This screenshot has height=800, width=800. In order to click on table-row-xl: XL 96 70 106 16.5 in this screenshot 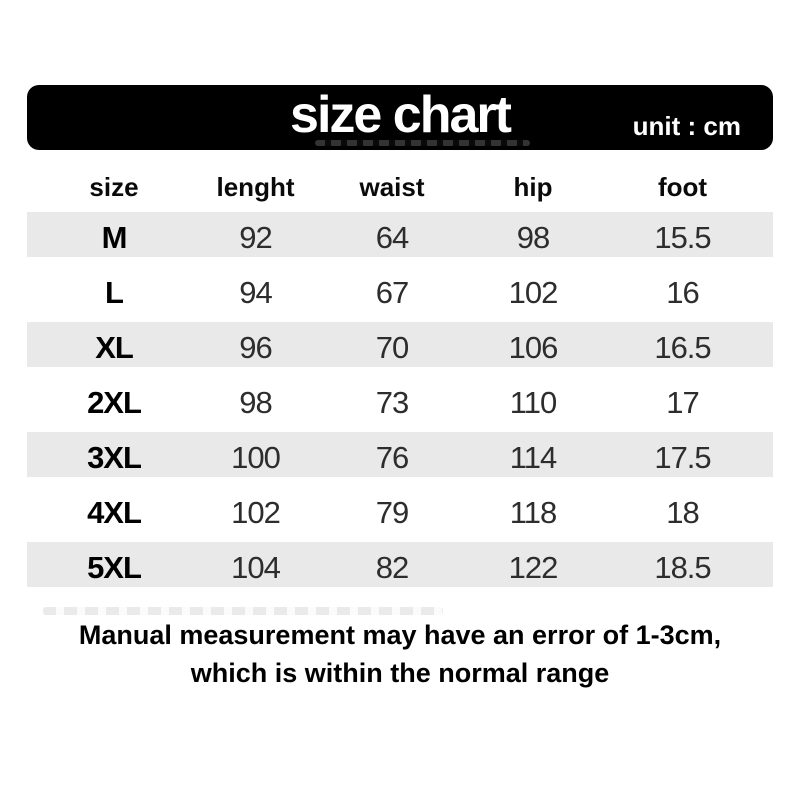, I will do `click(400, 347)`.